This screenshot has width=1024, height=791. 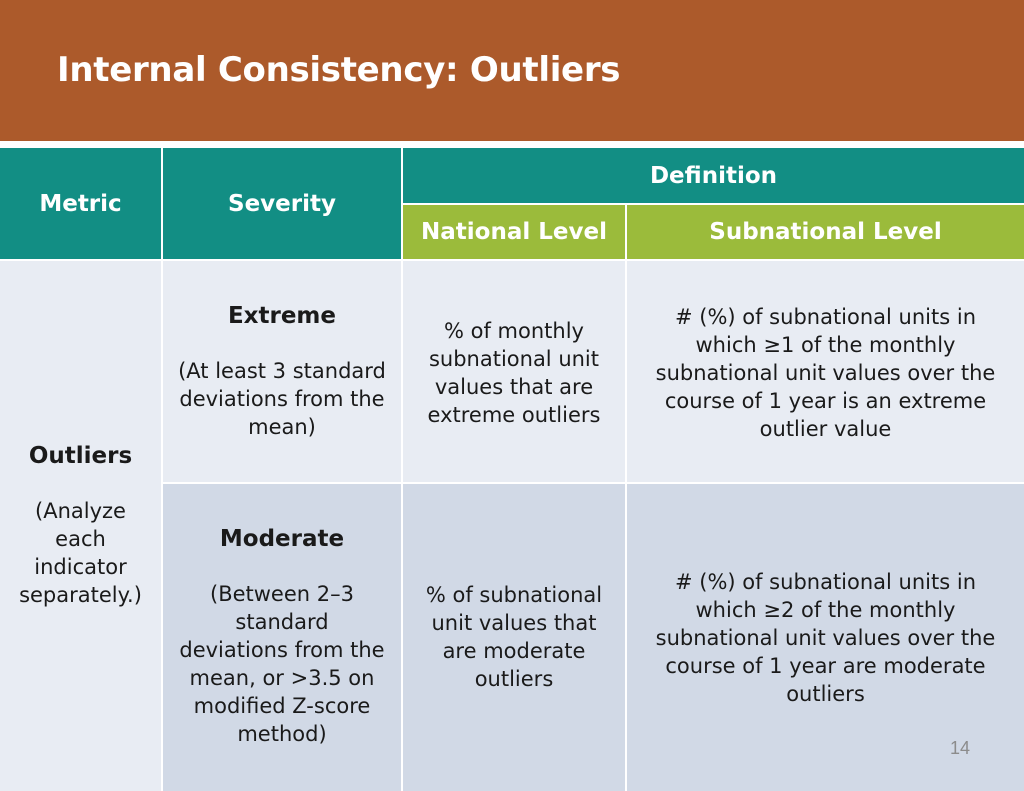 What do you see at coordinates (80, 456) in the screenshot?
I see `metric-label: Outliers` at bounding box center [80, 456].